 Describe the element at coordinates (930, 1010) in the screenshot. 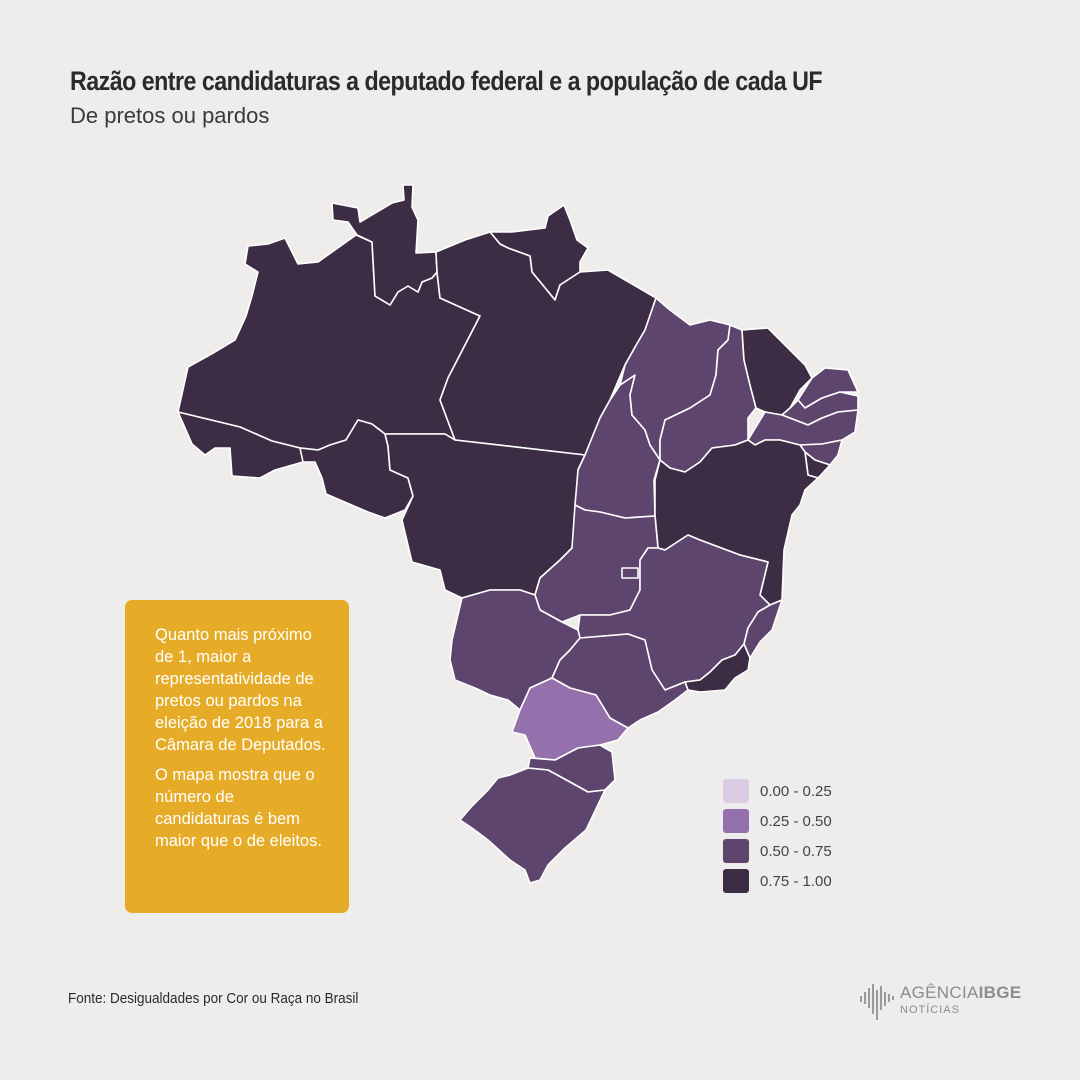

I see `logo-noticias: NOTÍCIAS` at that location.